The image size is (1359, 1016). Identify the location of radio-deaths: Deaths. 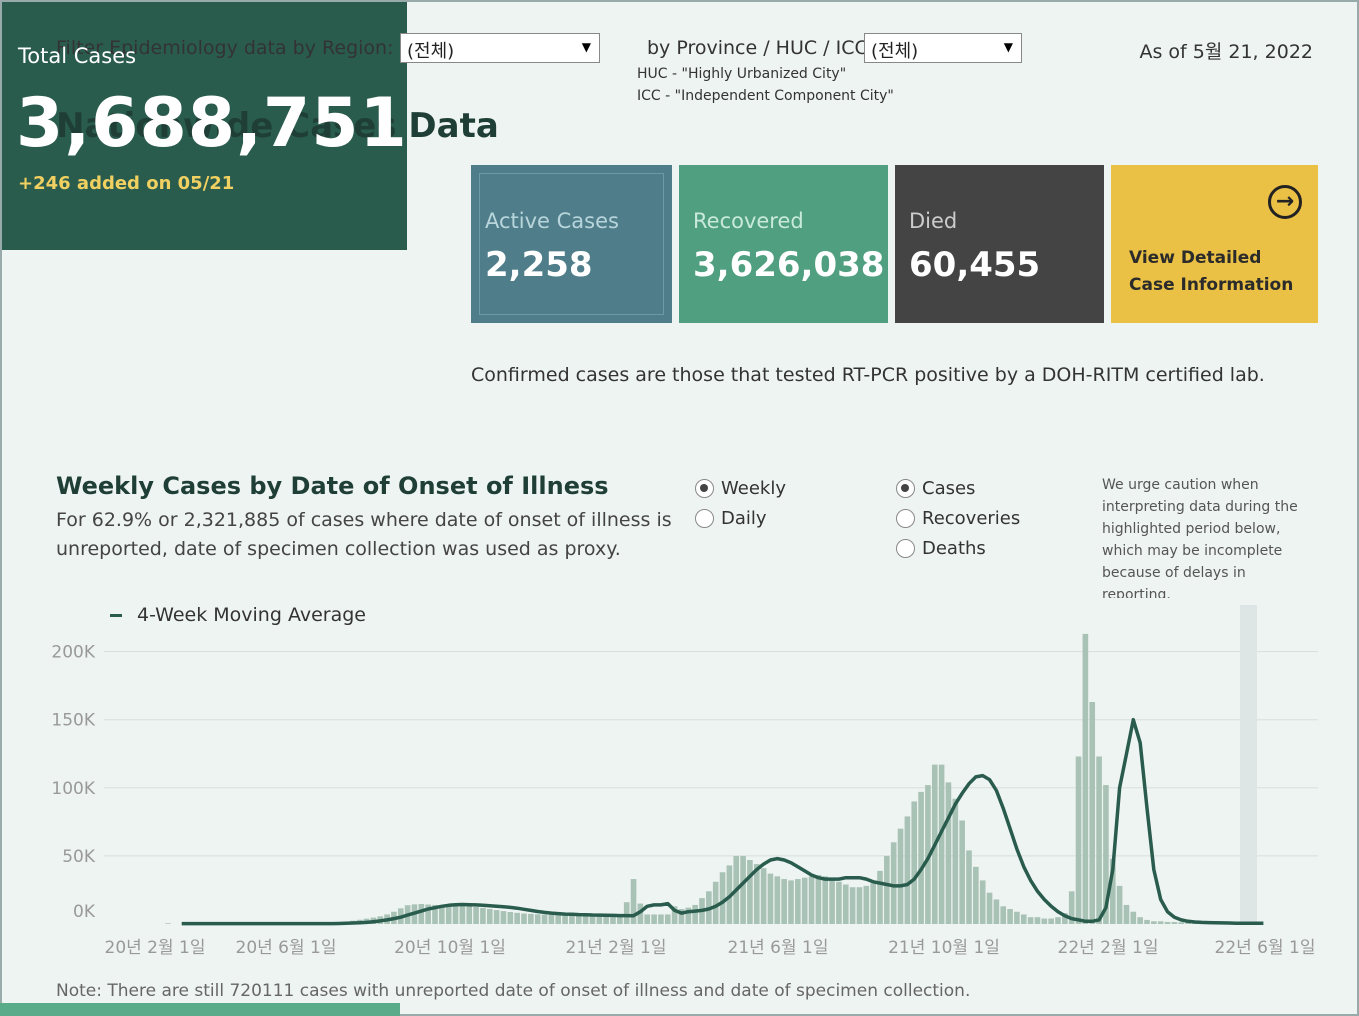
(941, 548).